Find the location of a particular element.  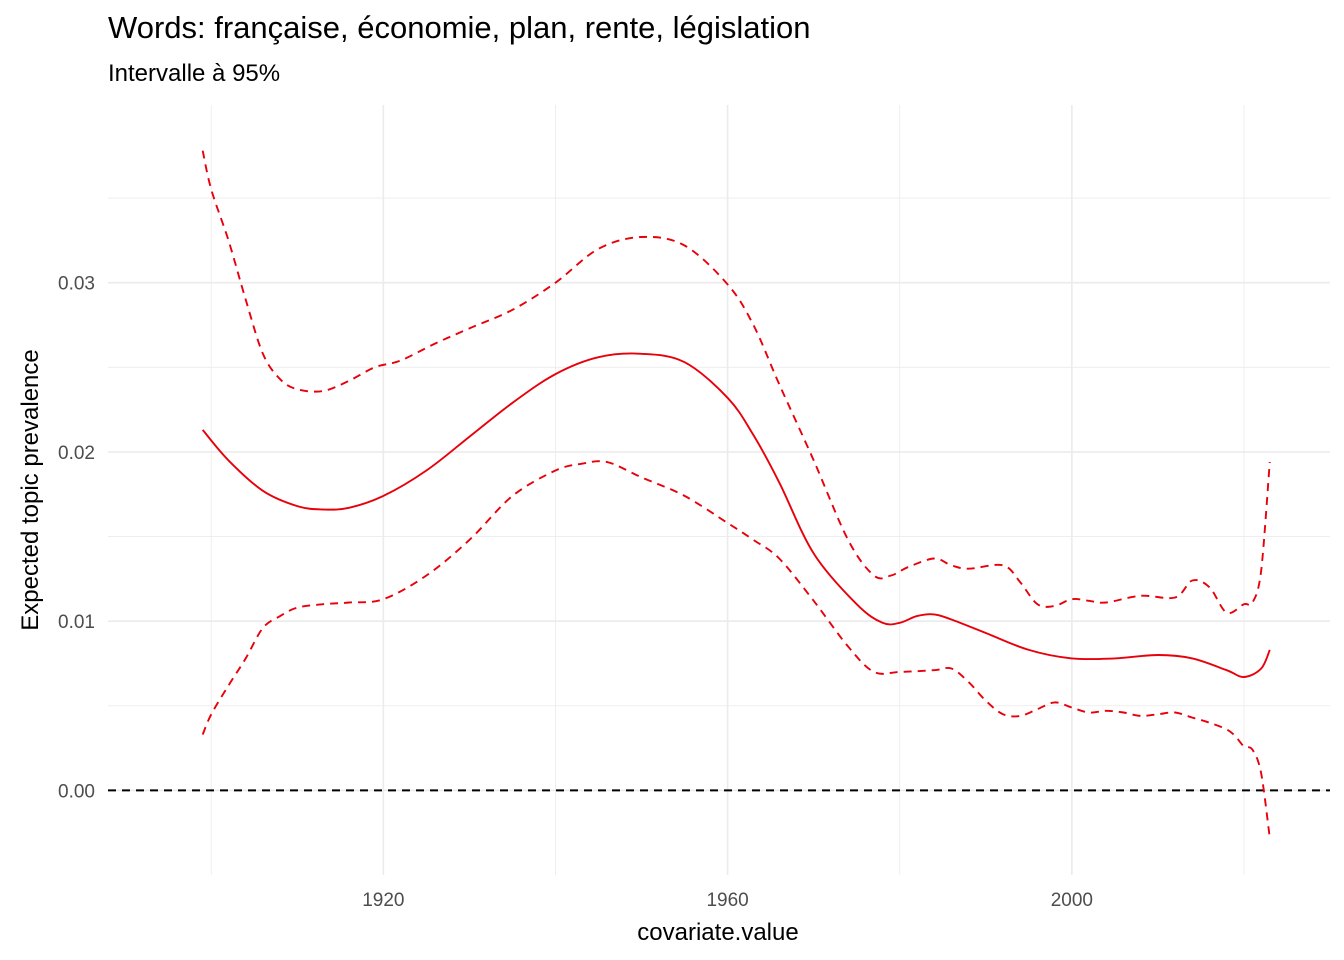

x-tick-label: 1960 is located at coordinates (727, 900).